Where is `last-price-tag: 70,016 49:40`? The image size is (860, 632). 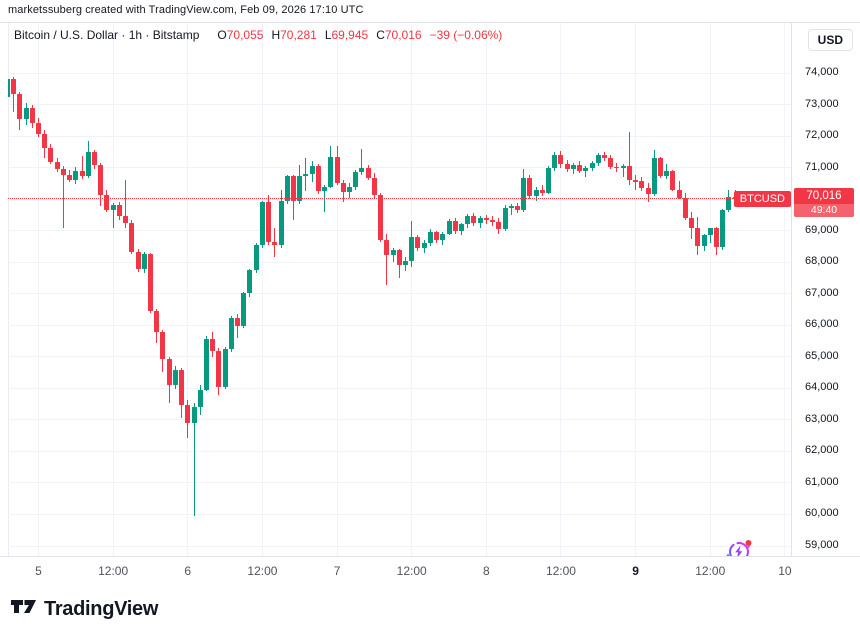
last-price-tag: 70,016 49:40 is located at coordinates (824, 202).